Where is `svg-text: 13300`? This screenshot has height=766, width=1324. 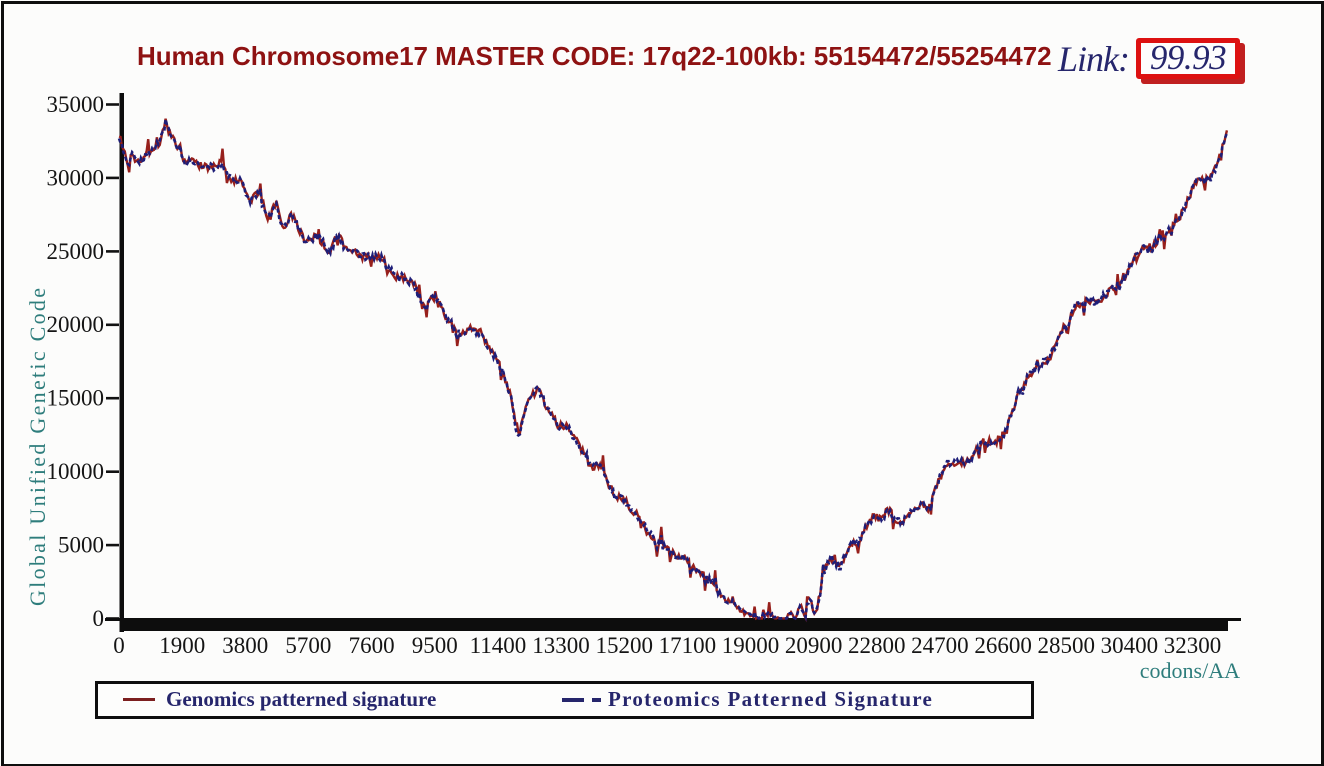 svg-text: 13300 is located at coordinates (561, 645).